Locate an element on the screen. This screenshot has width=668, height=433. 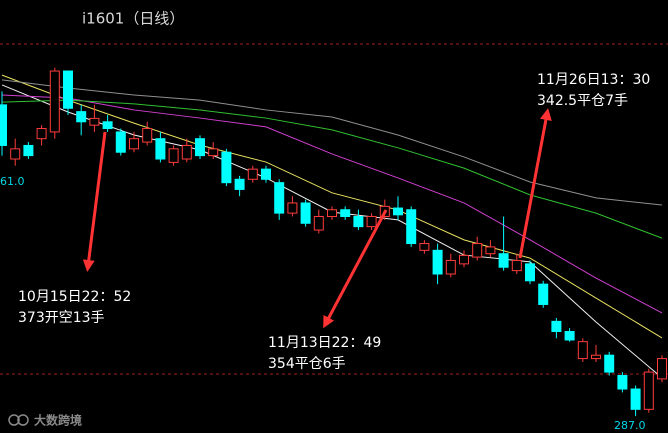
annotation-text: 11月13日22：49 is located at coordinates (324, 343).